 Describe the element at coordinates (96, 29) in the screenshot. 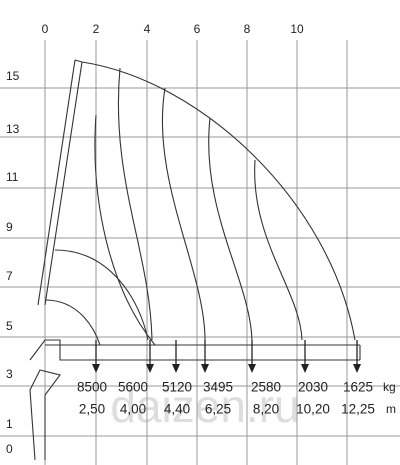

I see `x-label: 2` at that location.